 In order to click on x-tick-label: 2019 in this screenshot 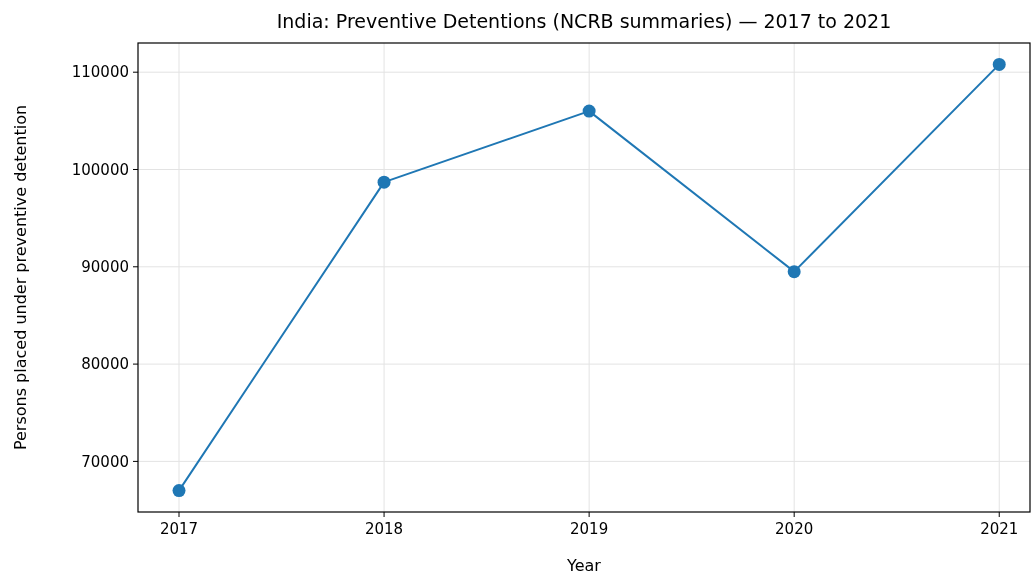, I will do `click(589, 529)`.